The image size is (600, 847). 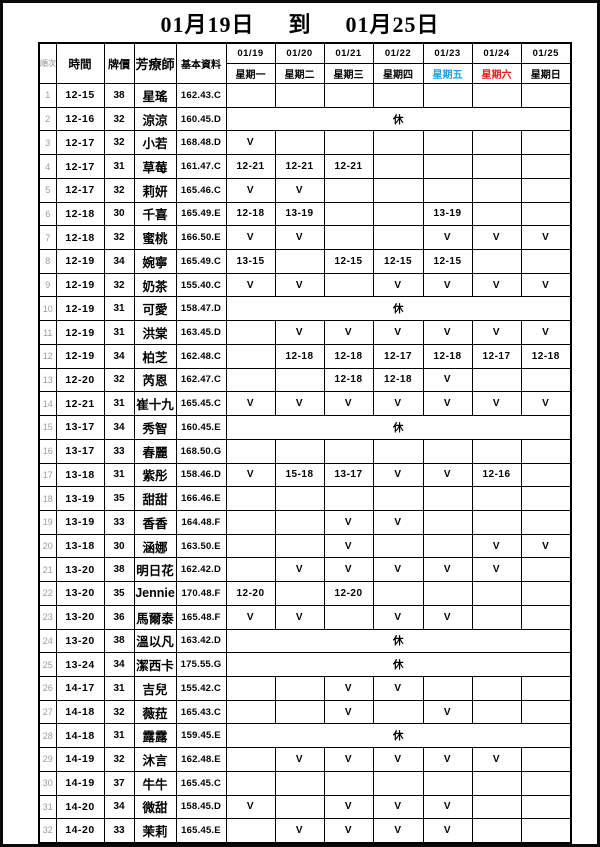 I want to click on therapist-name: 香香, so click(x=155, y=522).